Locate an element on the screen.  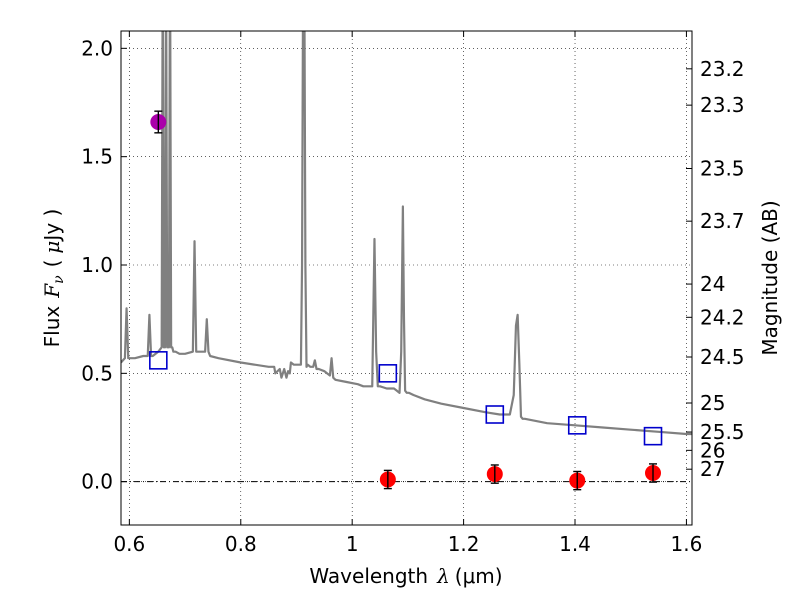
x-tick-label: 1.6 is located at coordinates (687, 544).